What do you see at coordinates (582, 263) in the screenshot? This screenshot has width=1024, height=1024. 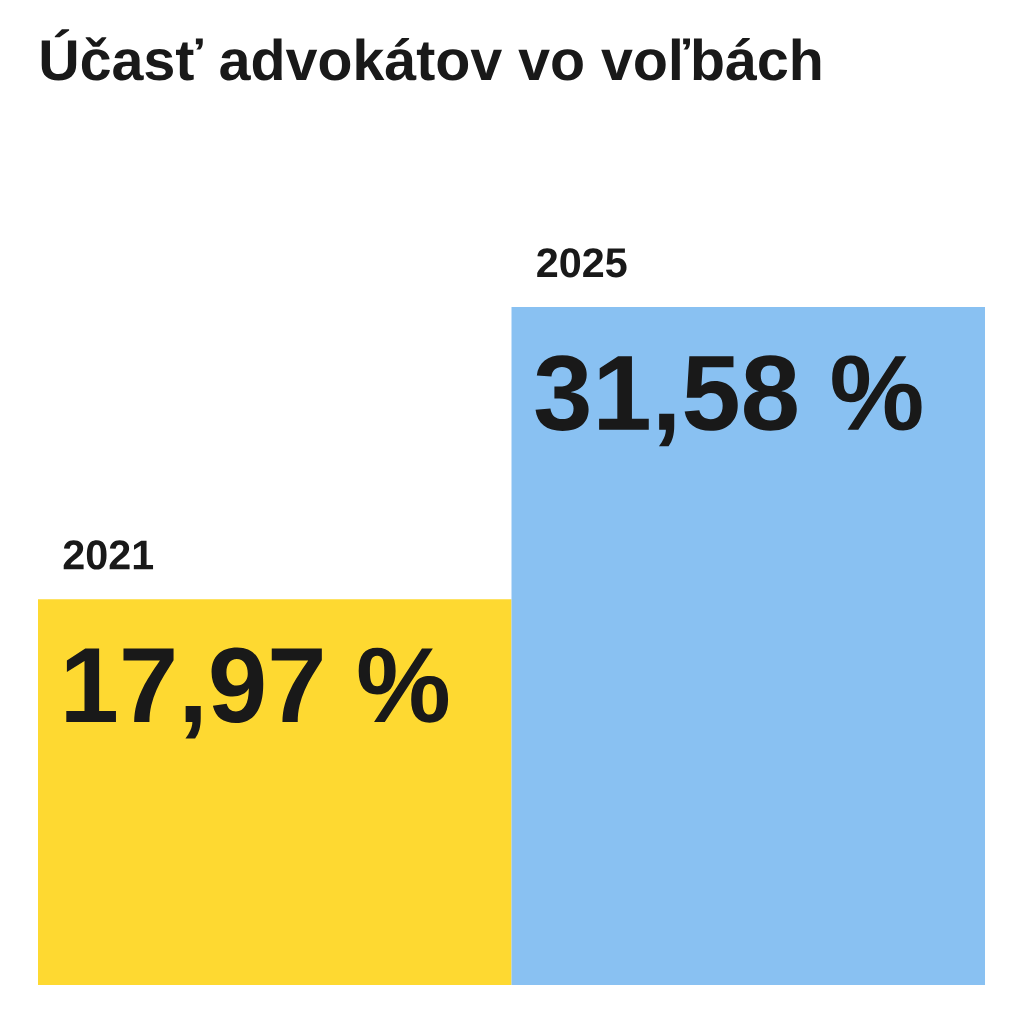 I see `x-tick-label: 2025` at bounding box center [582, 263].